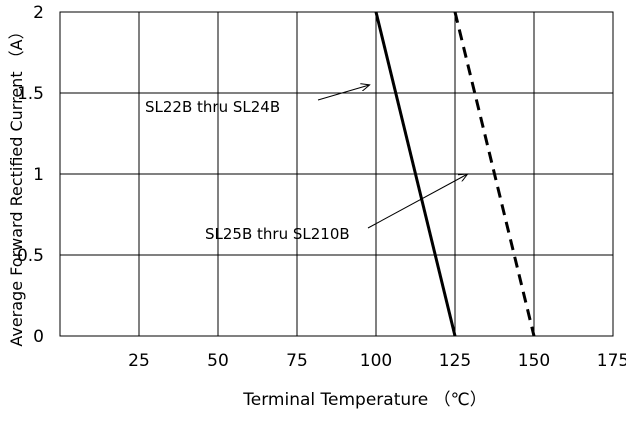 The height and width of the screenshot is (421, 626). I want to click on x-tick-label: 75, so click(297, 361).